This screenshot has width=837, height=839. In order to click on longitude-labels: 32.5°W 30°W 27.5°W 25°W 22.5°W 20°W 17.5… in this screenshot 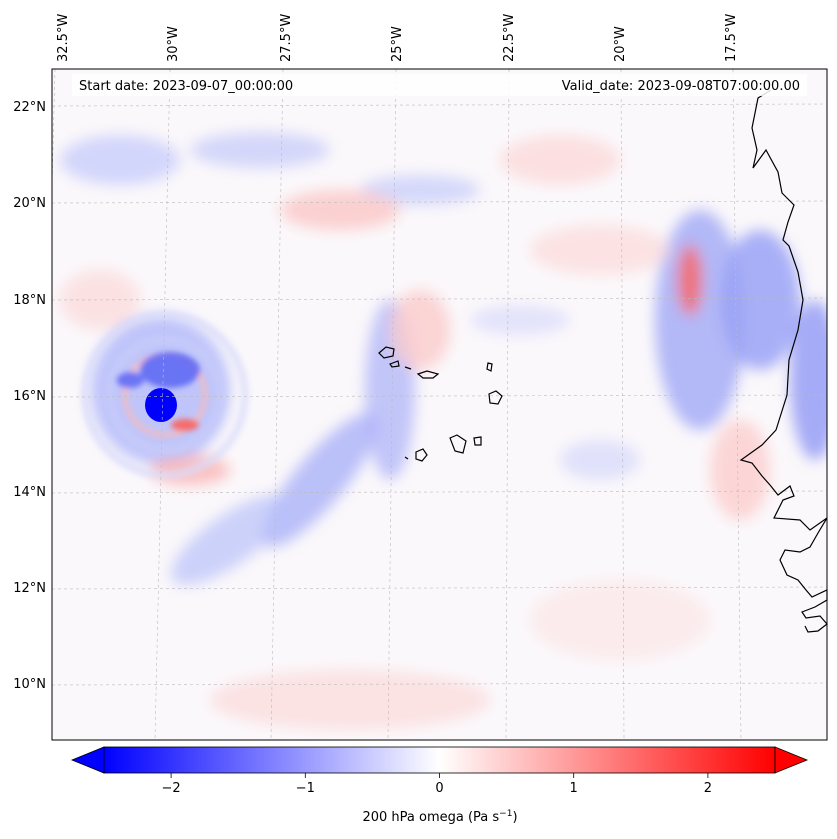, I will do `click(397, 38)`.